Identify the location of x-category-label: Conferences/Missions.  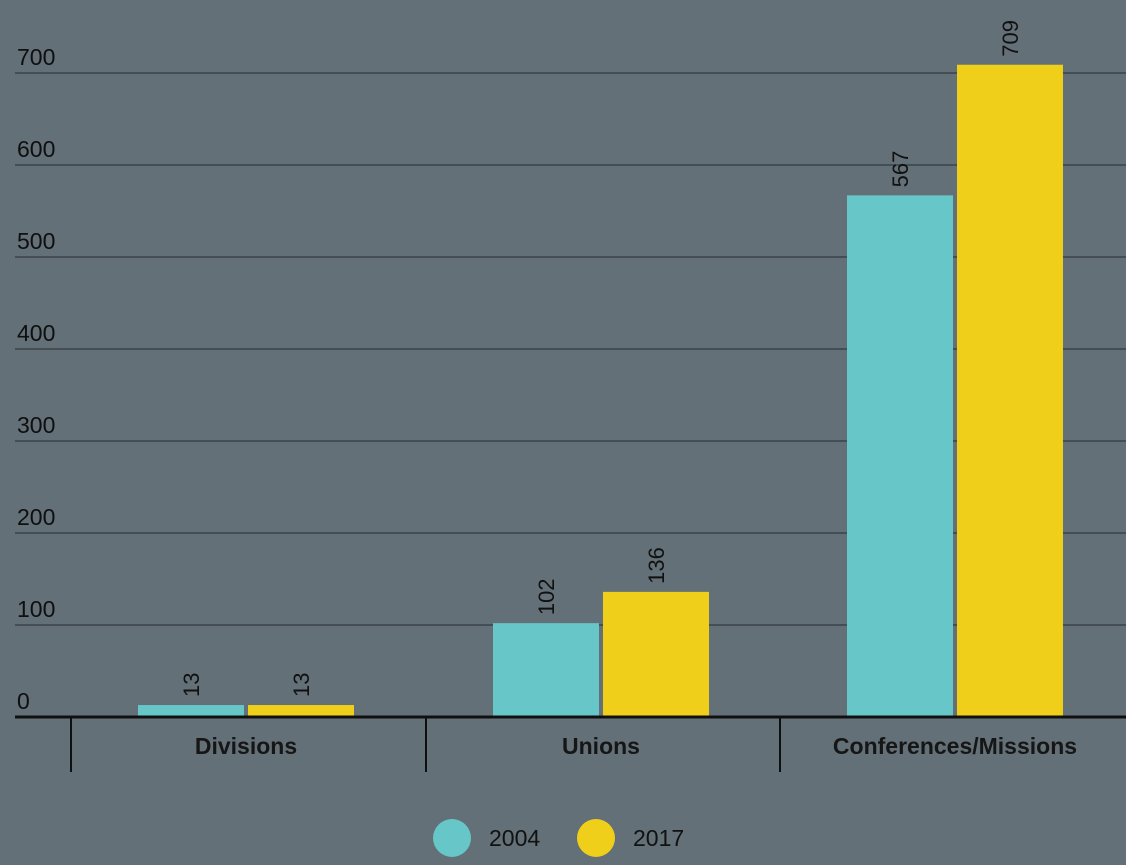
(955, 746).